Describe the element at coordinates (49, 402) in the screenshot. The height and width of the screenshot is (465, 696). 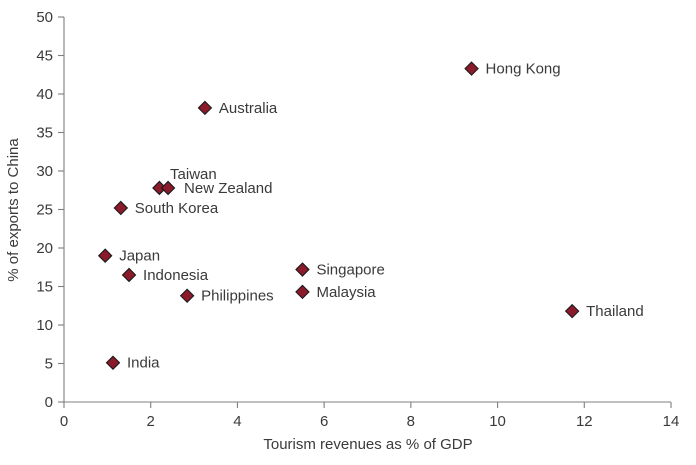
I see `y-tick-label: 0` at that location.